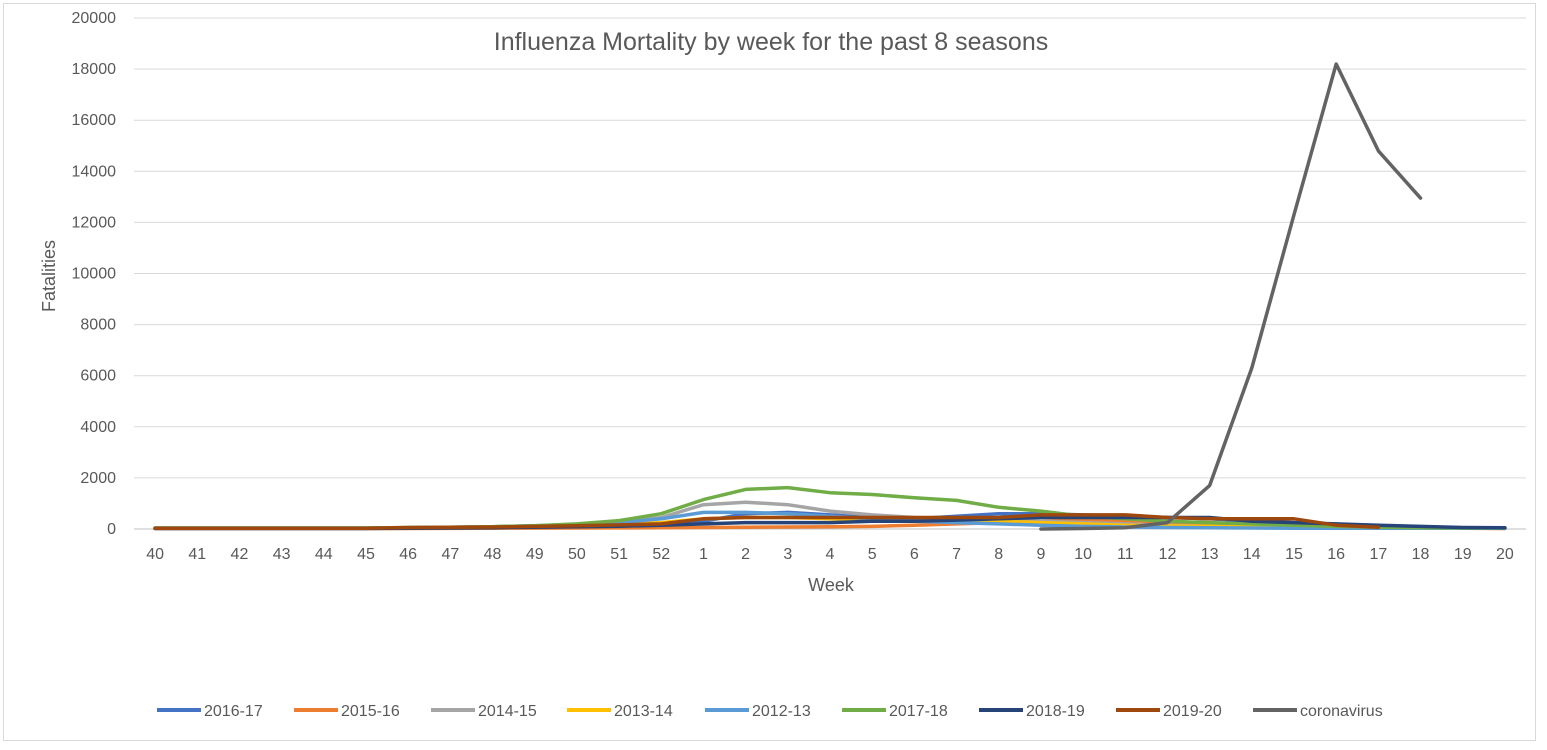 The width and height of the screenshot is (1547, 750). Describe the element at coordinates (535, 554) in the screenshot. I see `x-tick-label: 49` at that location.